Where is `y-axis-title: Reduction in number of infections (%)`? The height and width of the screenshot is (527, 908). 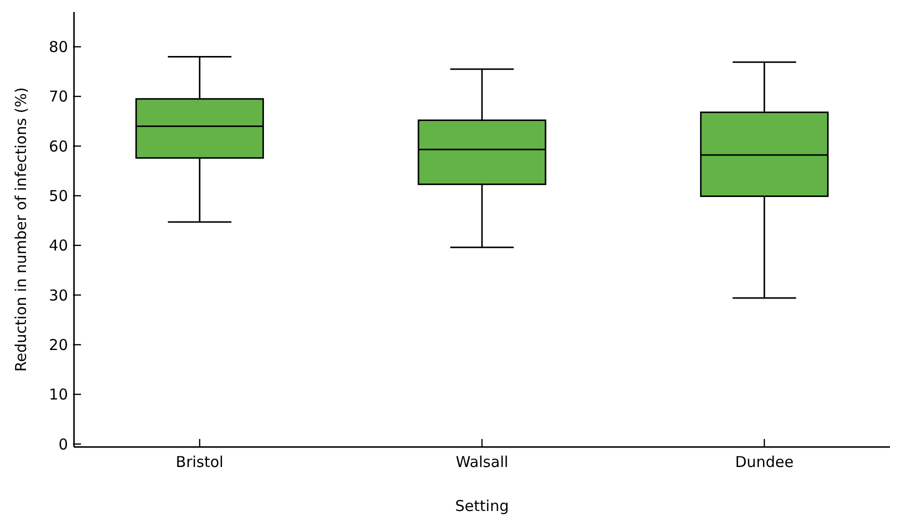 y-axis-title: Reduction in number of infections (%) is located at coordinates (21, 229).